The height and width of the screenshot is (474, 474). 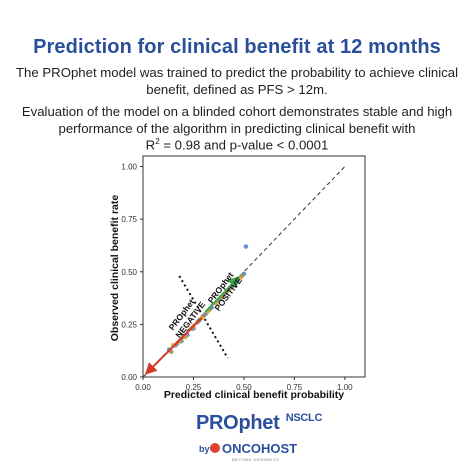 What do you see at coordinates (259, 423) in the screenshot?
I see `brand-name: PROphet NSCLC` at bounding box center [259, 423].